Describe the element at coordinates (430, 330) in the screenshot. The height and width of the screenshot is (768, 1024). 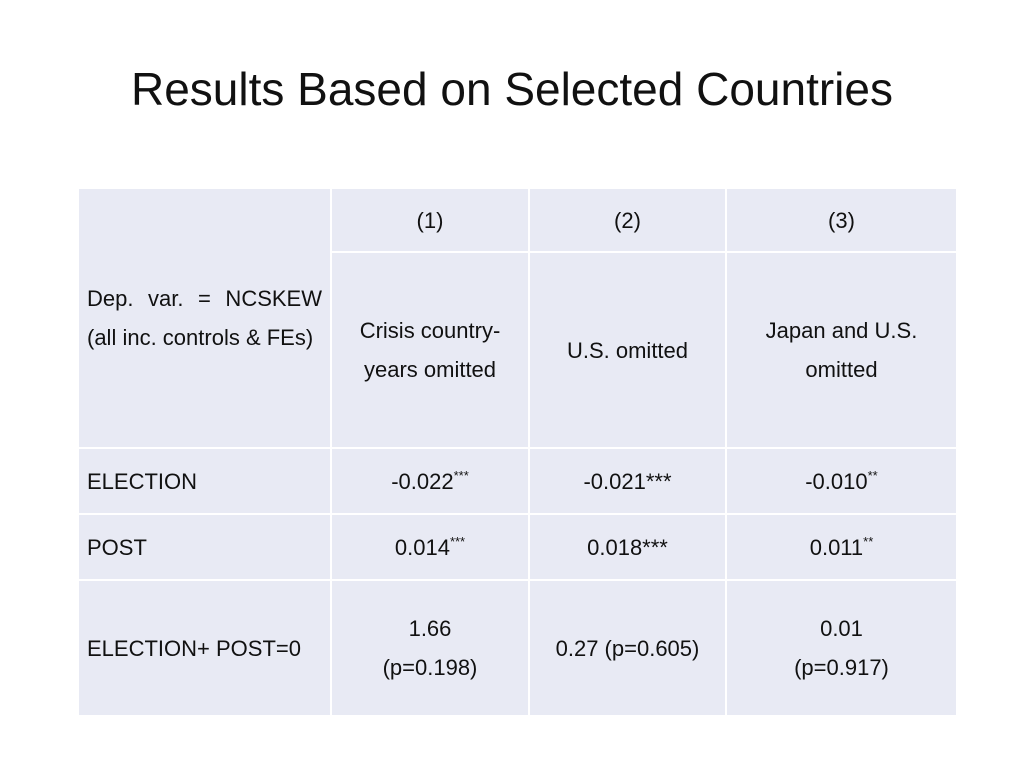
I see `column-description-1-line1: Crisis country-` at that location.